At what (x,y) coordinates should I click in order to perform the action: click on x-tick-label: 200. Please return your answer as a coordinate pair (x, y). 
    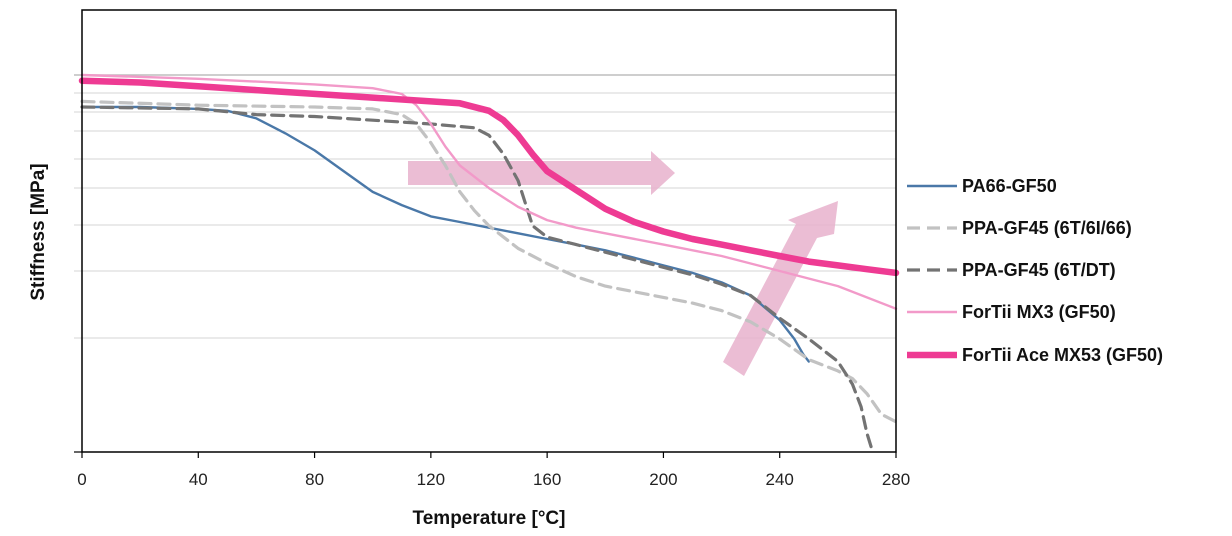
    Looking at the image, I should click on (663, 479).